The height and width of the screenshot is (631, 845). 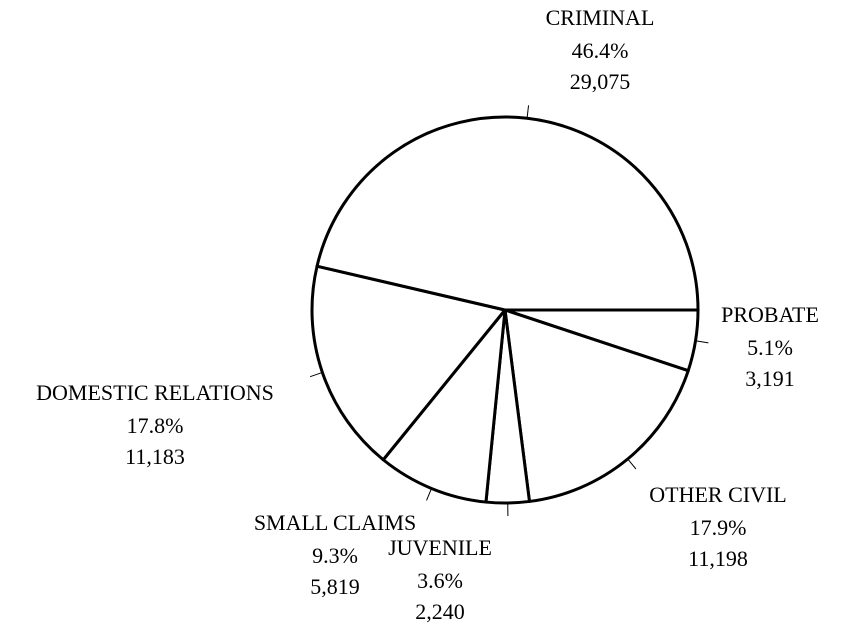 What do you see at coordinates (155, 392) in the screenshot?
I see `slice-label: DOMESTIC RELATIONS` at bounding box center [155, 392].